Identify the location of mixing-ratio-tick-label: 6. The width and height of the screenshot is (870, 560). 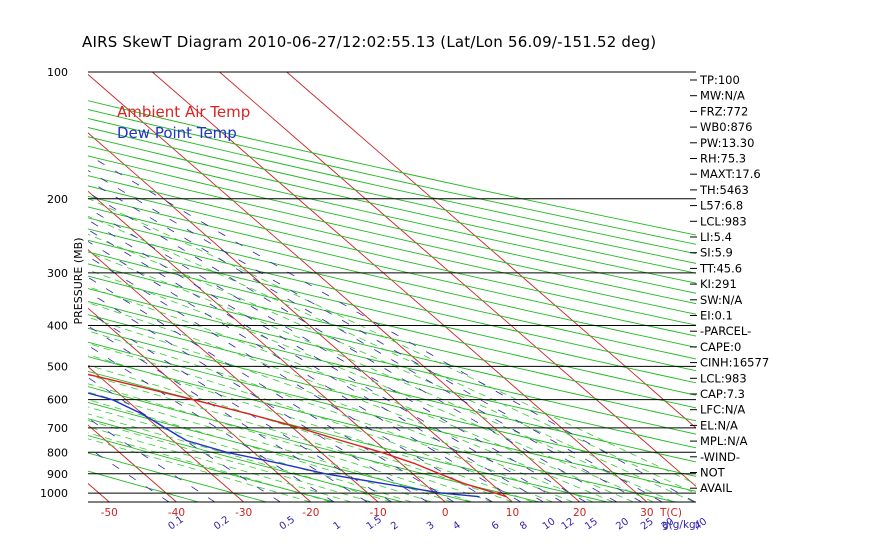
(496, 526).